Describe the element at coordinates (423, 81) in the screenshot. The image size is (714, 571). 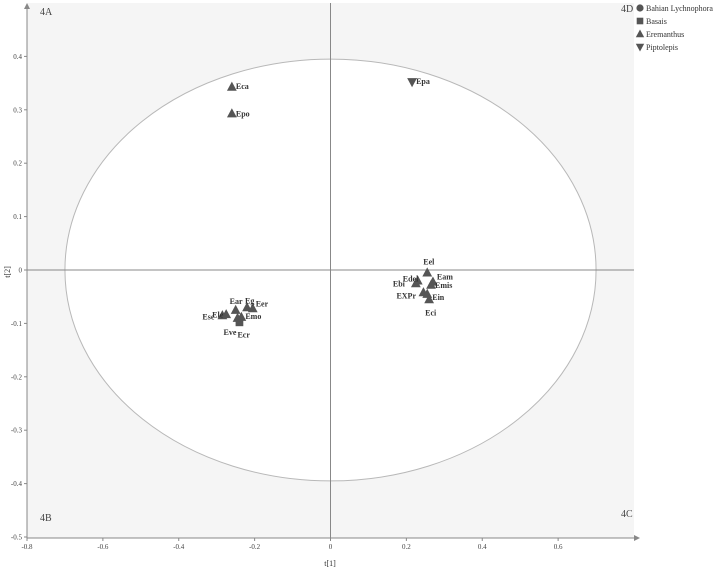
I see `point-label: Epa` at that location.